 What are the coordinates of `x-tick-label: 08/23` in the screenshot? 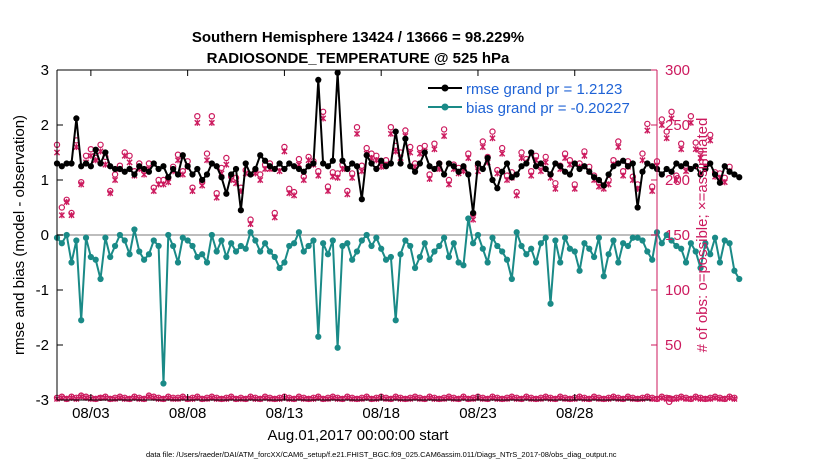 It's located at (478, 413).